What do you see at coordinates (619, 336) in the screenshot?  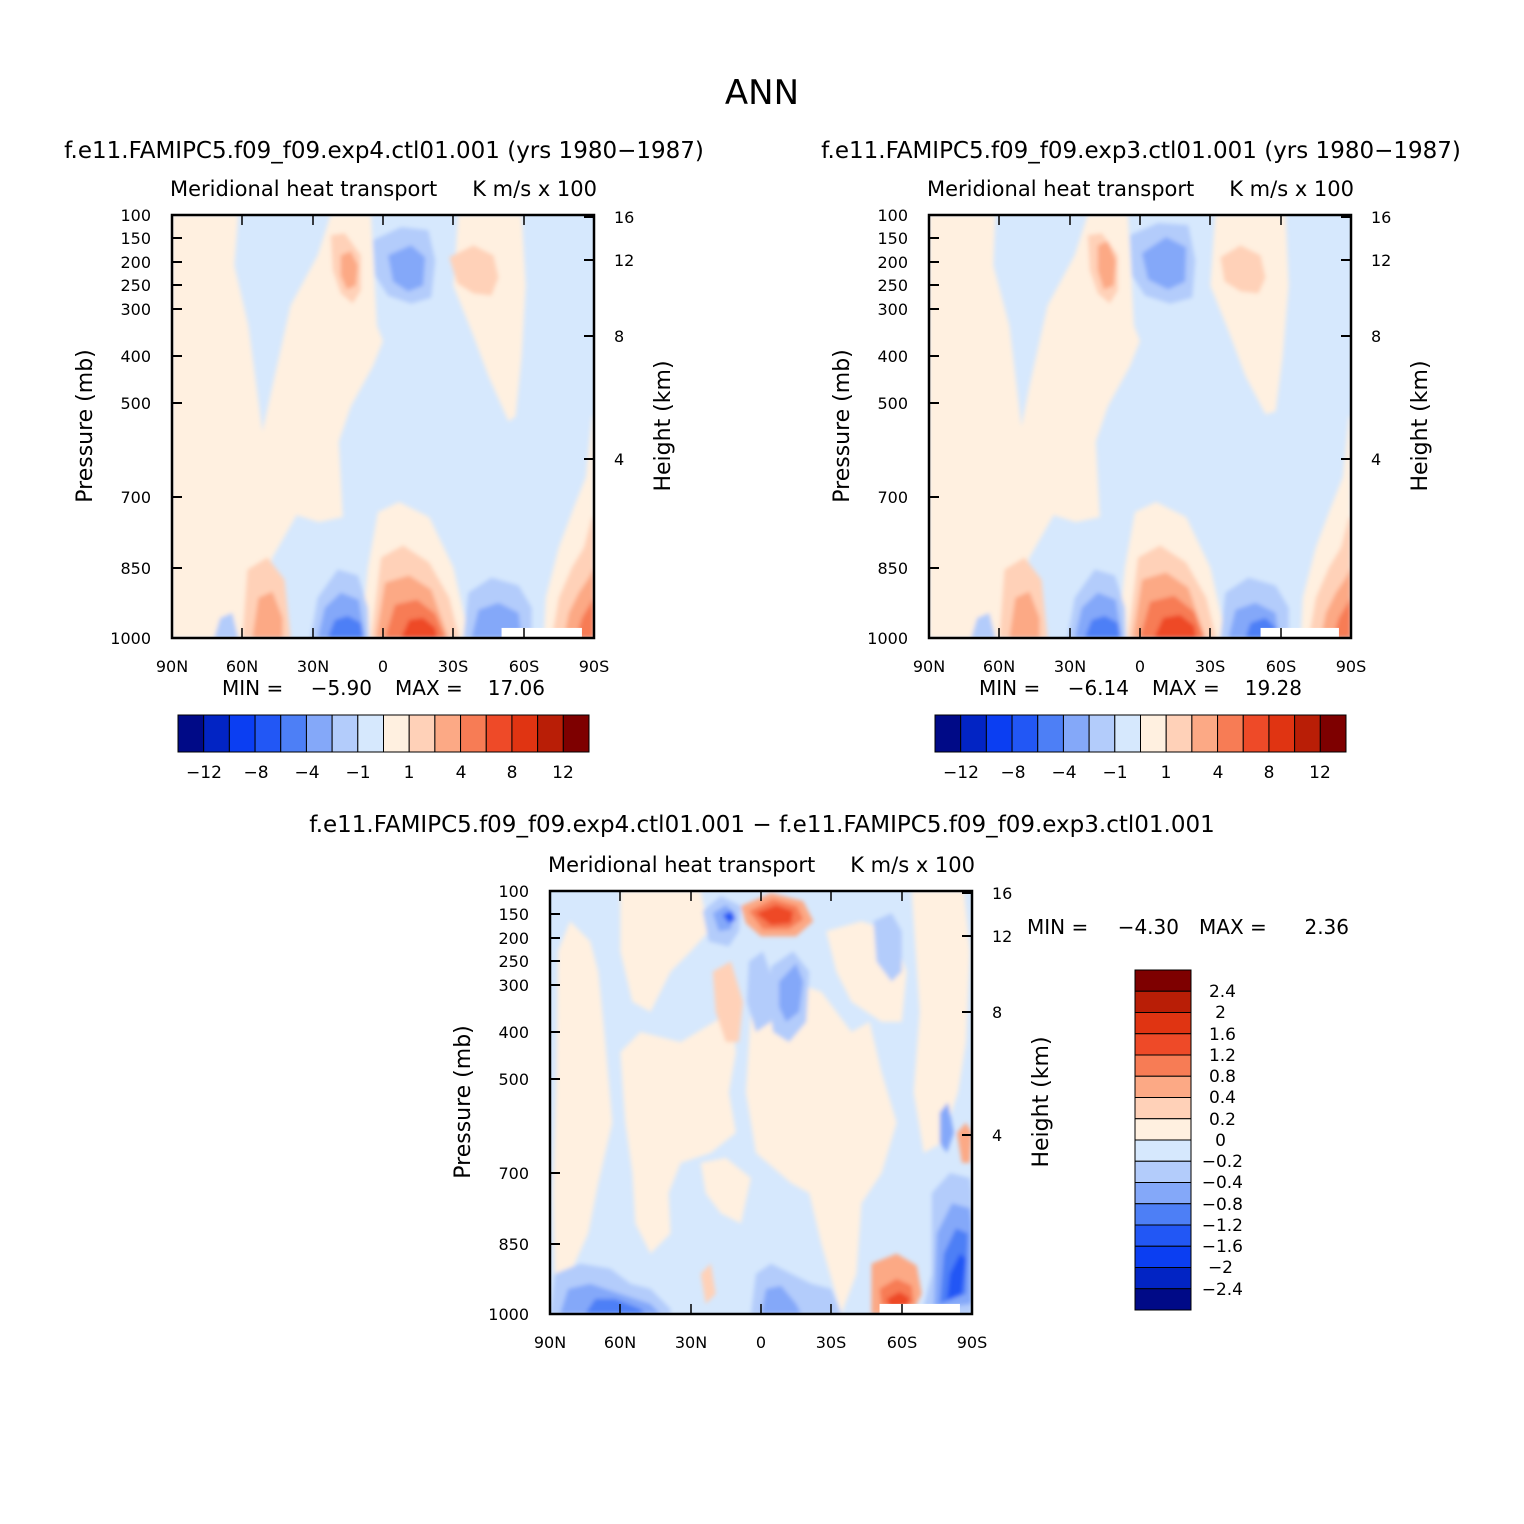 I see `height-tick-label: 8` at bounding box center [619, 336].